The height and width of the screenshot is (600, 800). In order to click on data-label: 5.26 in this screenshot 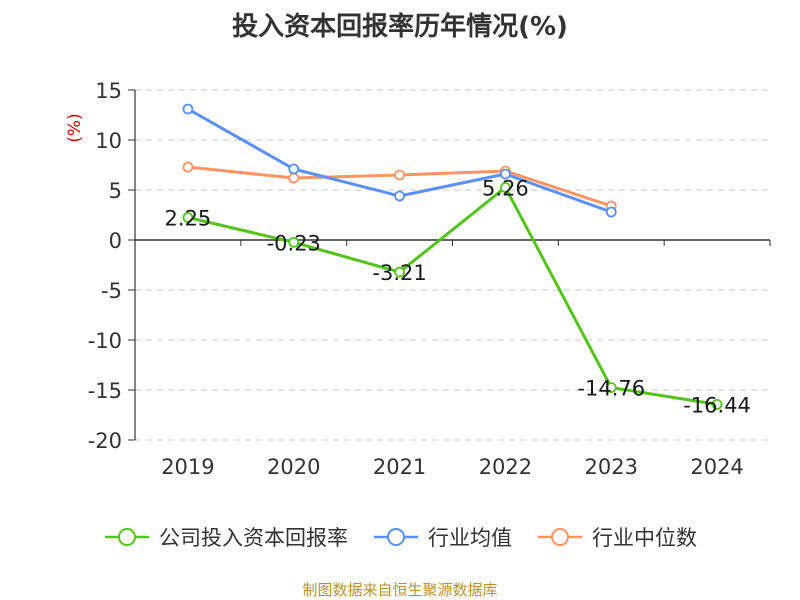, I will do `click(505, 188)`.